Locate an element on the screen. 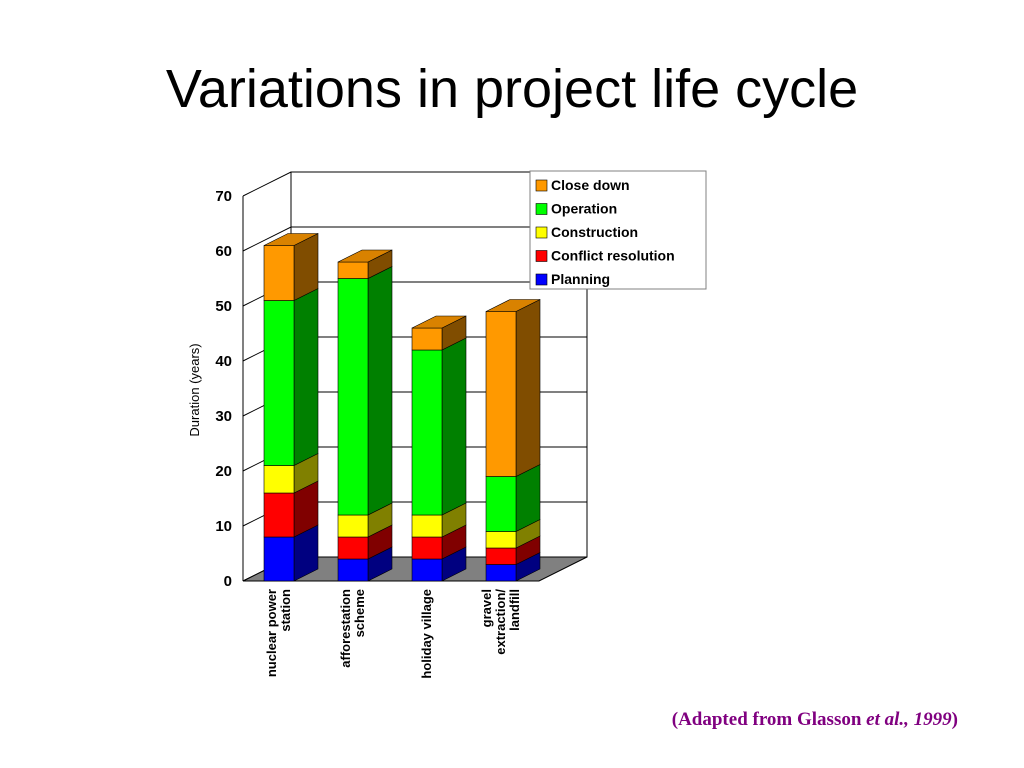  bars-group is located at coordinates (402, 407).